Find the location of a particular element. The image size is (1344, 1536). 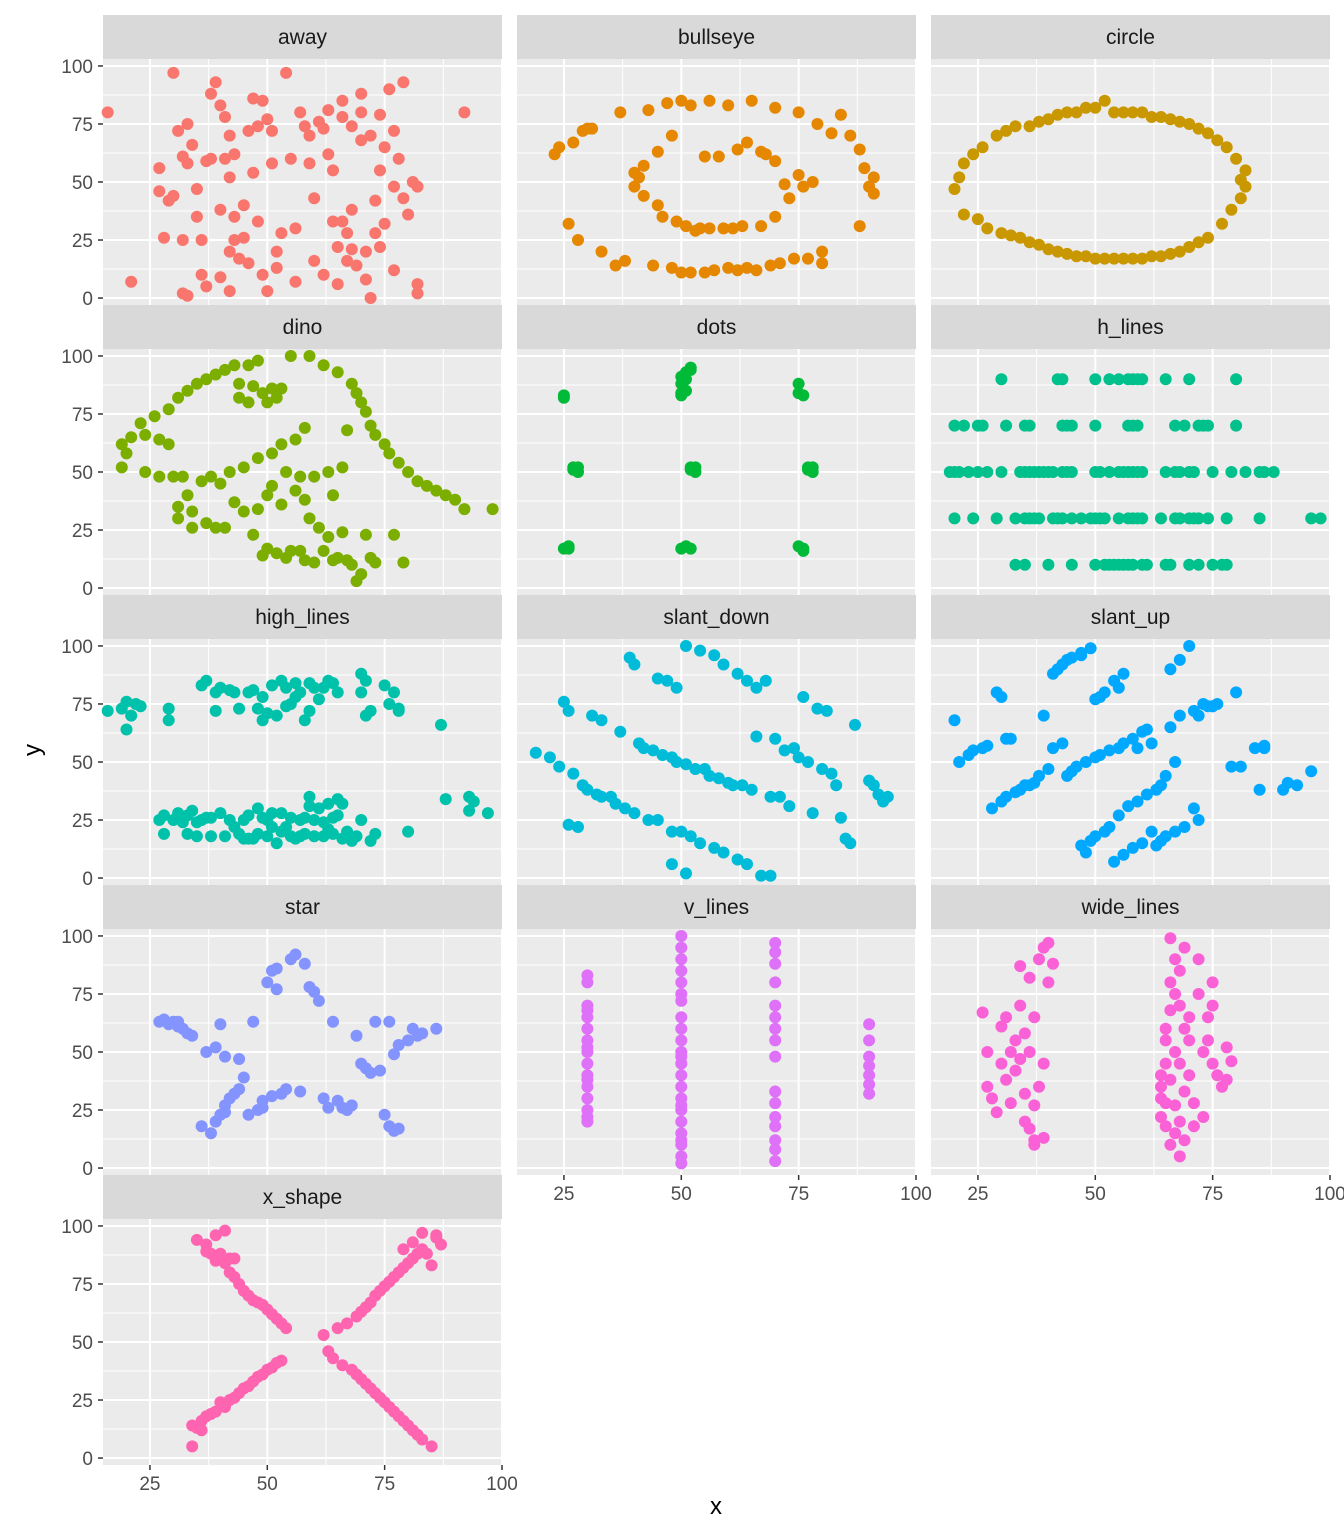

panel-strip is located at coordinates (716, 907).